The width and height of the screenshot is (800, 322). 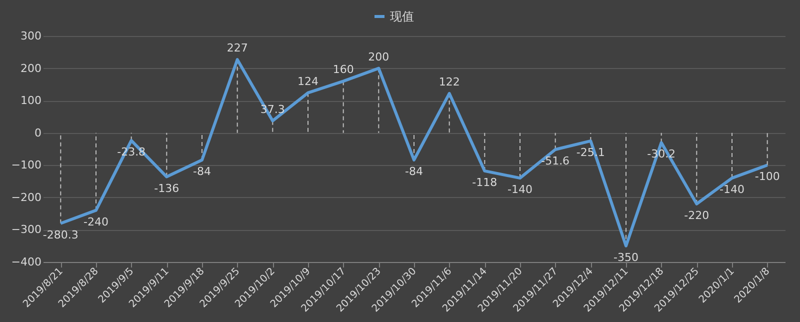 What do you see at coordinates (26, 165) in the screenshot?
I see `y-tick-label: −100` at bounding box center [26, 165].